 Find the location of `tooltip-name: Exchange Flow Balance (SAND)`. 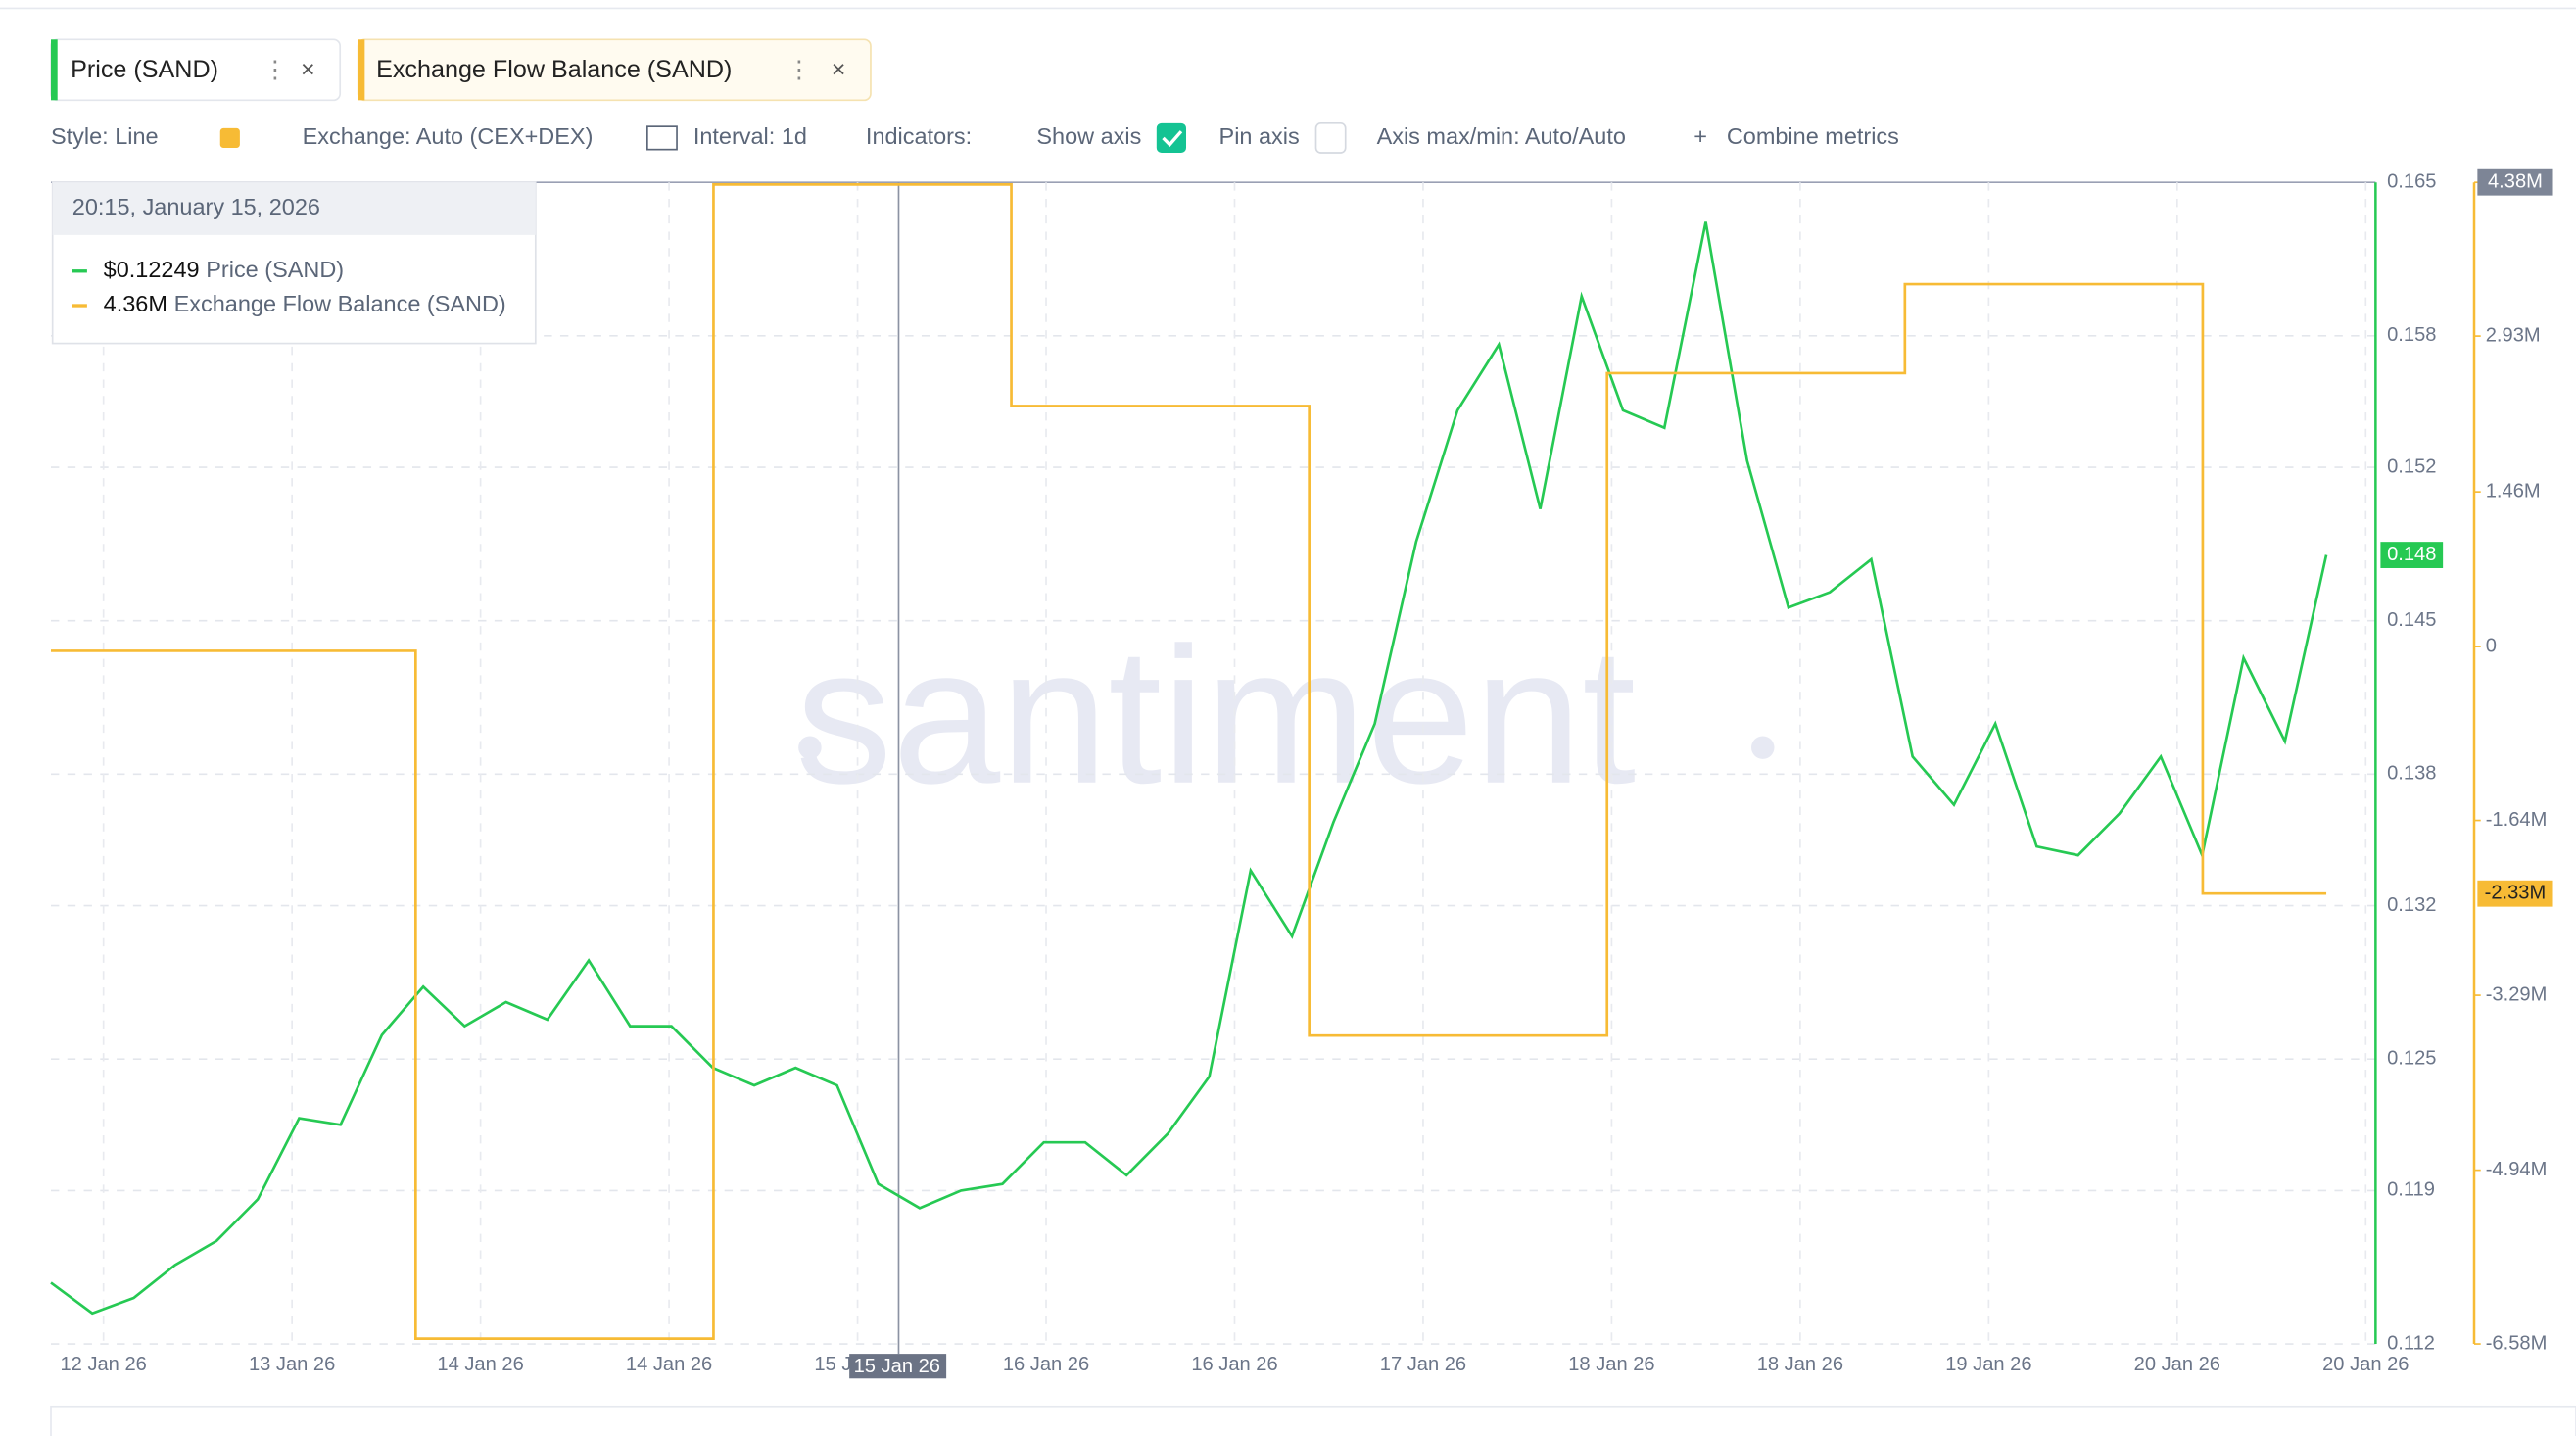

tooltip-name: Exchange Flow Balance (SAND) is located at coordinates (340, 303).